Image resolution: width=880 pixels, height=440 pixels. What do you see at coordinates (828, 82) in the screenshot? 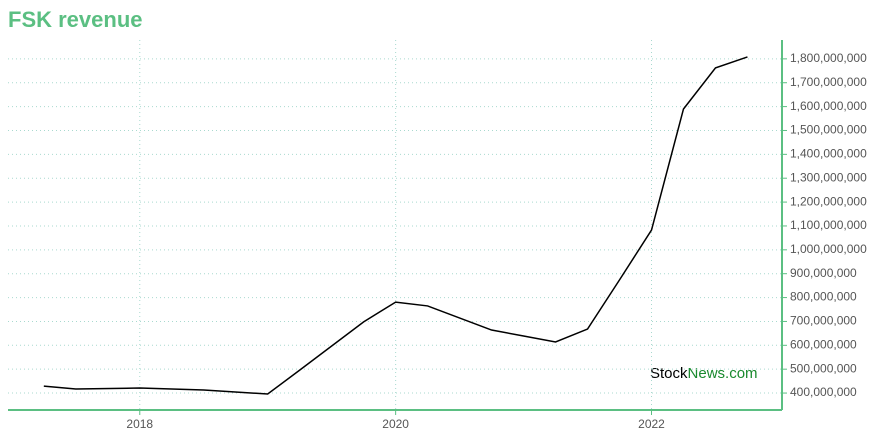
I see `y-tick-label: 1,700,000,000` at bounding box center [828, 82].